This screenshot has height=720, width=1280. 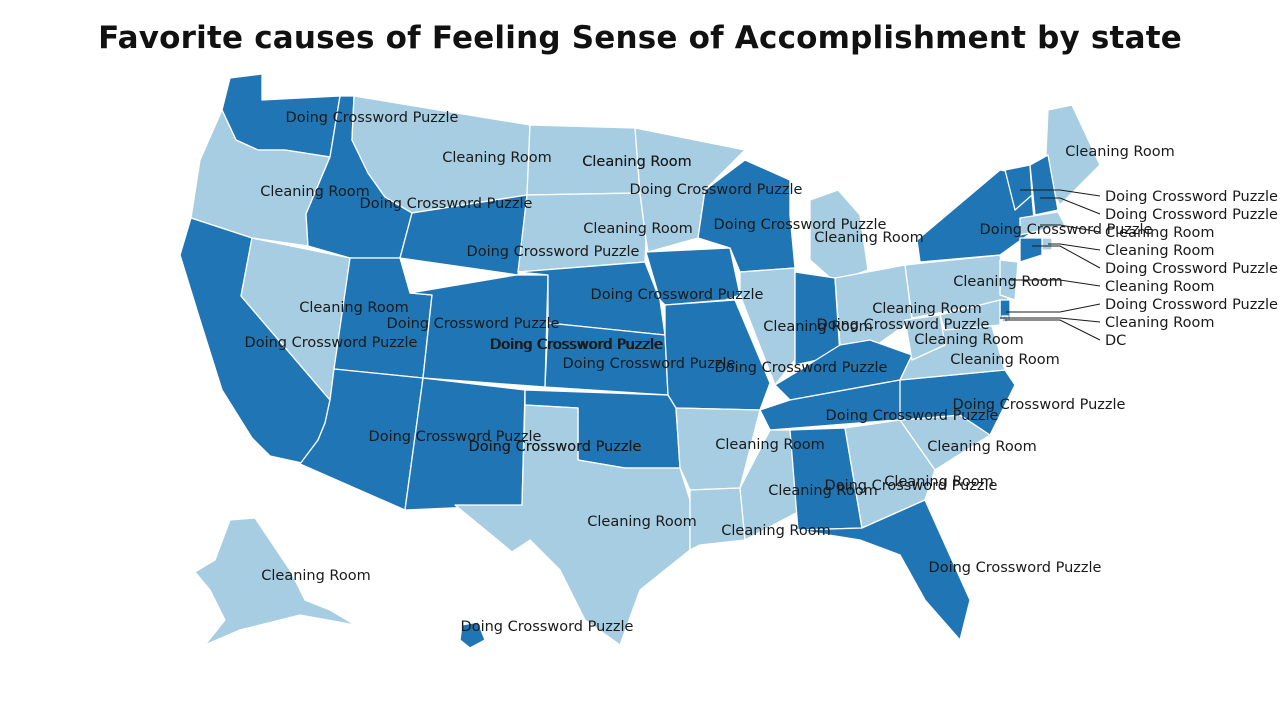 I want to click on state-label-ct: Doing Crossword Puzzle, so click(x=1191, y=269).